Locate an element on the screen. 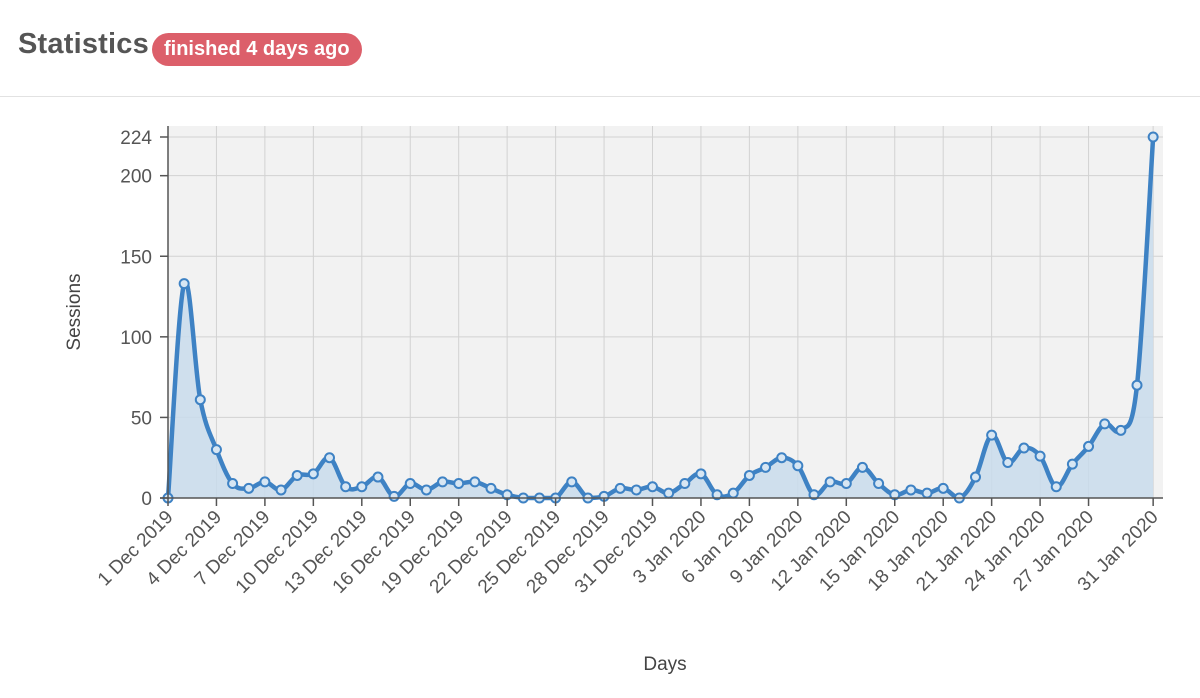  y-tick-label: 150 is located at coordinates (136, 257).